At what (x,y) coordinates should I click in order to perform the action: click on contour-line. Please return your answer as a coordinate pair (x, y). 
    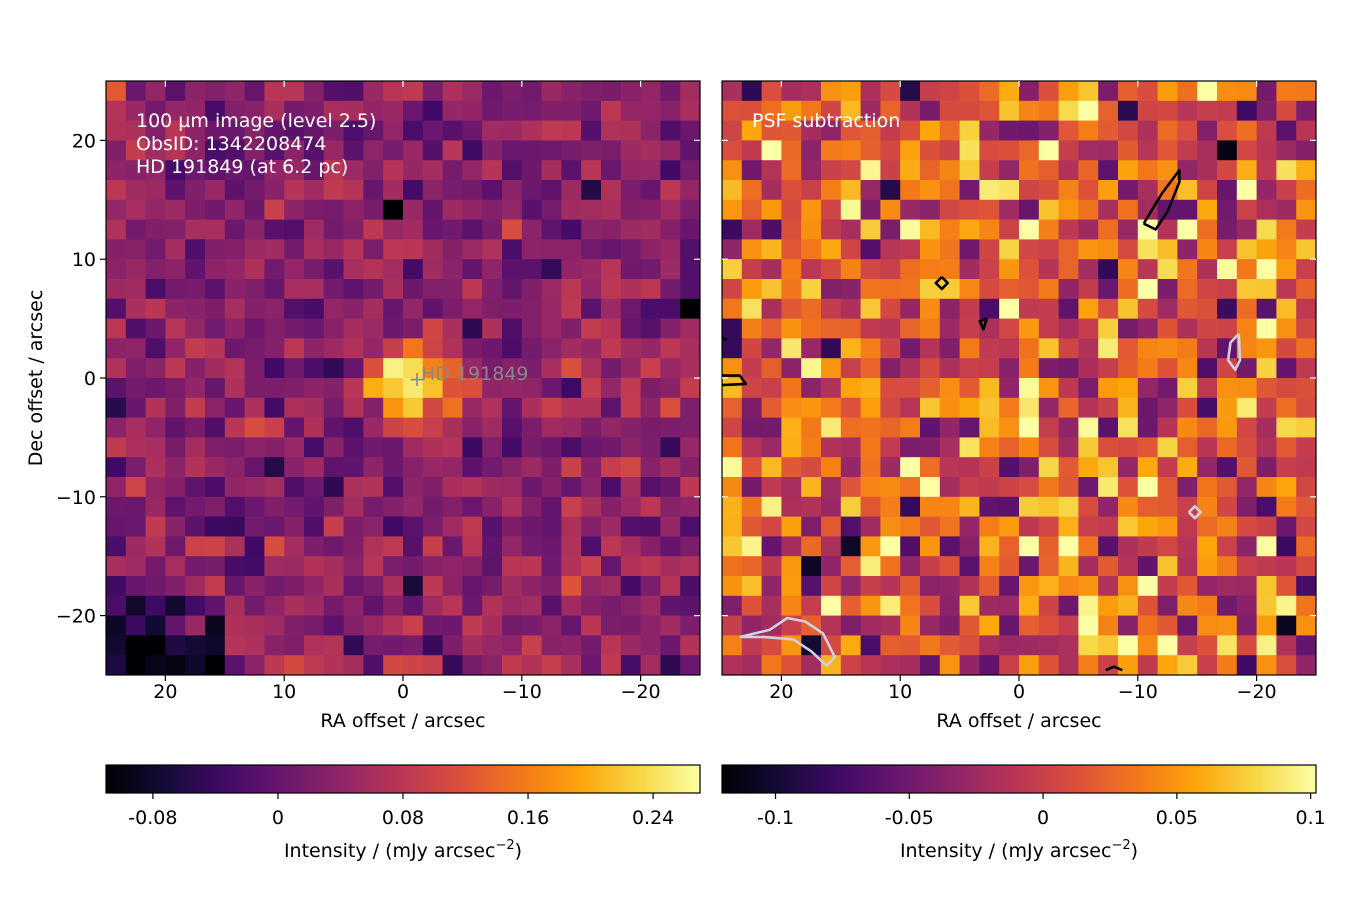
    Looking at the image, I should click on (1161, 199).